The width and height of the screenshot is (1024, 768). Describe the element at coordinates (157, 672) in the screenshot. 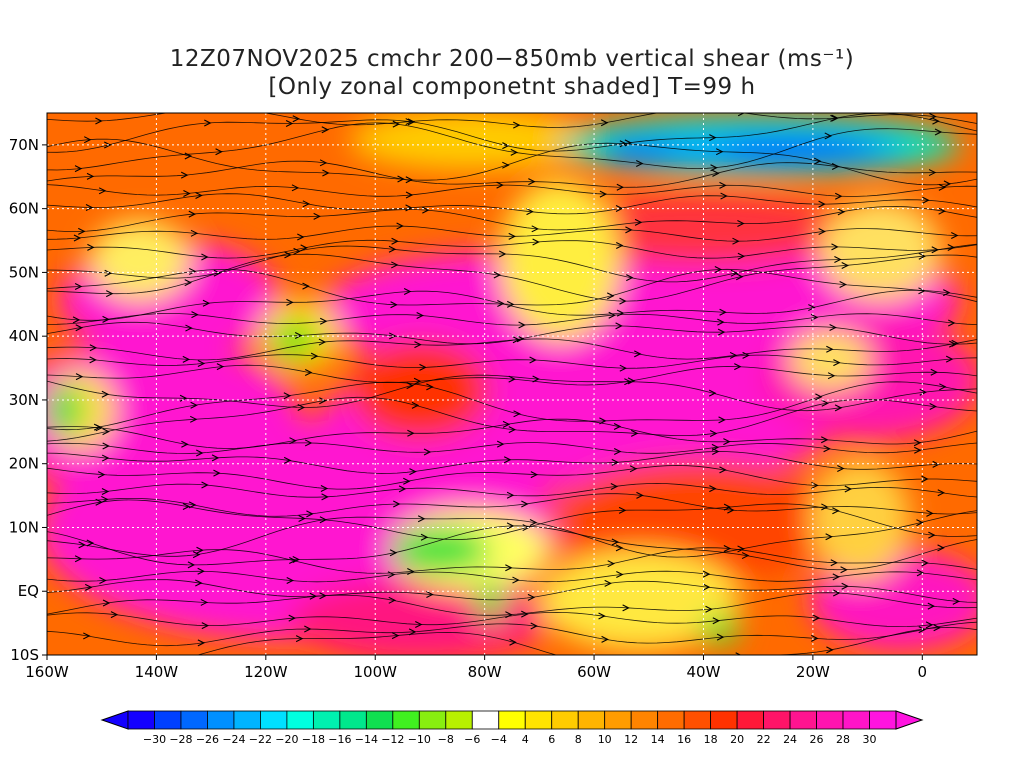

I see `lon-label: 140W` at that location.